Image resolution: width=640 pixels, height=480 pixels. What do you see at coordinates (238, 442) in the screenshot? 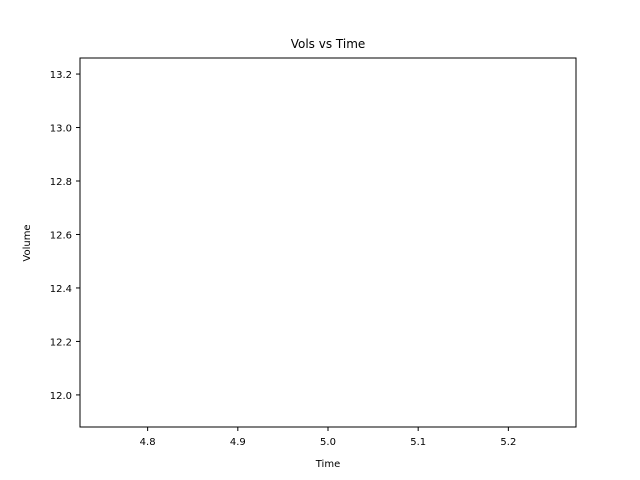
I see `x-tick-label: 4.9` at bounding box center [238, 442].